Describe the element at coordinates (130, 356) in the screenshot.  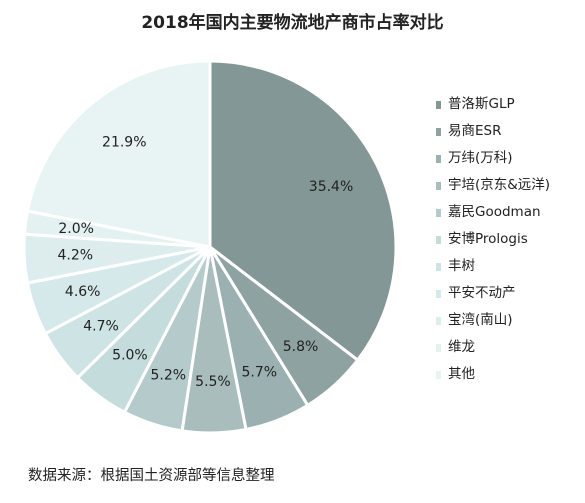
I see `slice-label-5: 5.0%` at that location.